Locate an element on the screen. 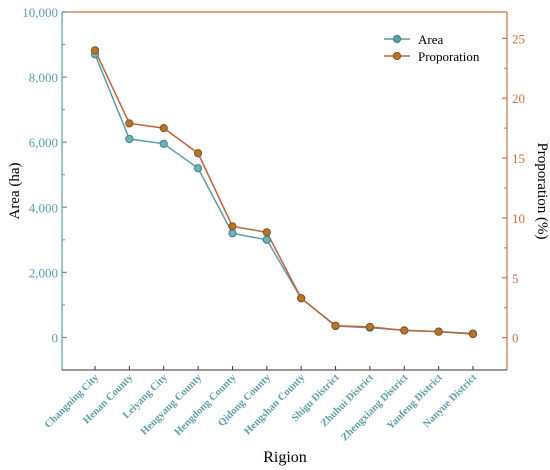 This screenshot has width=550, height=470. right-tick-label: 20 is located at coordinates (518, 98).